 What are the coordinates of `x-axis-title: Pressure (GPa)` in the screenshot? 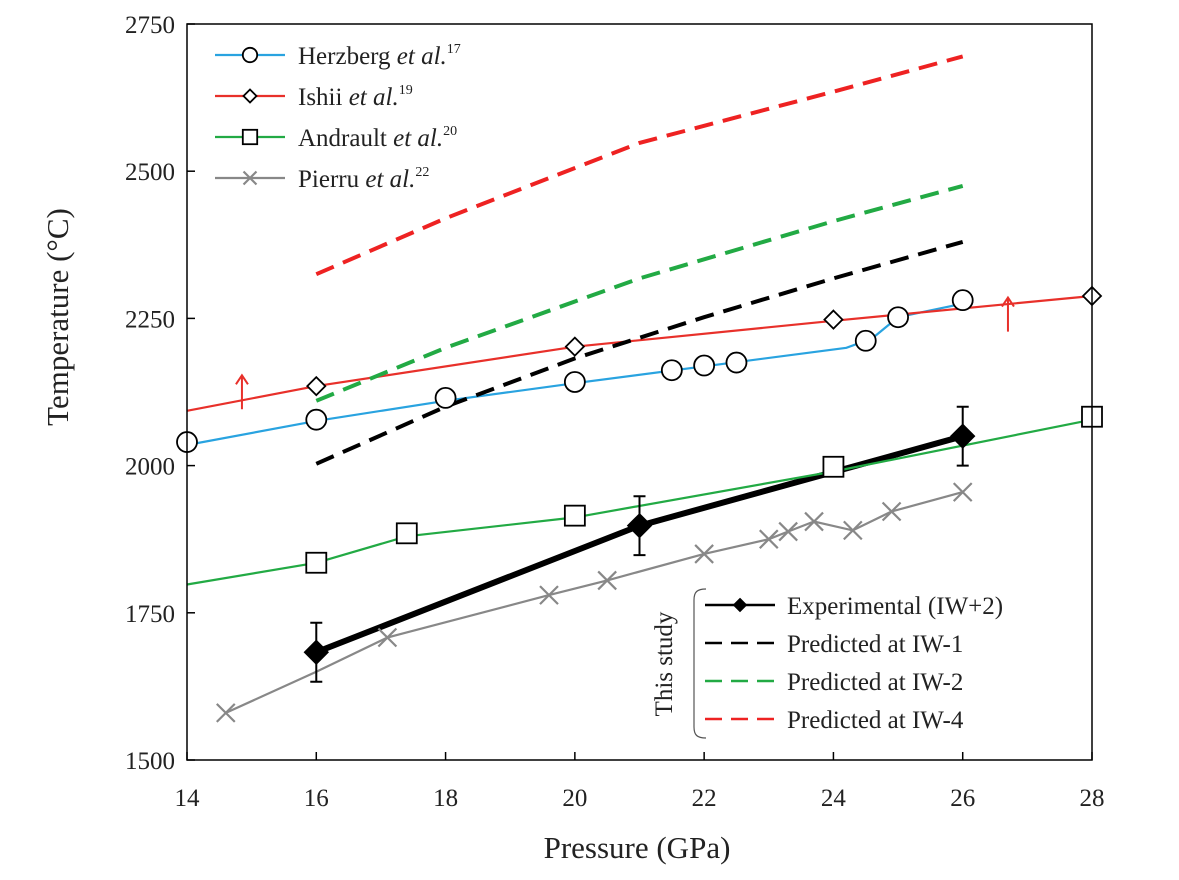 It's located at (637, 847).